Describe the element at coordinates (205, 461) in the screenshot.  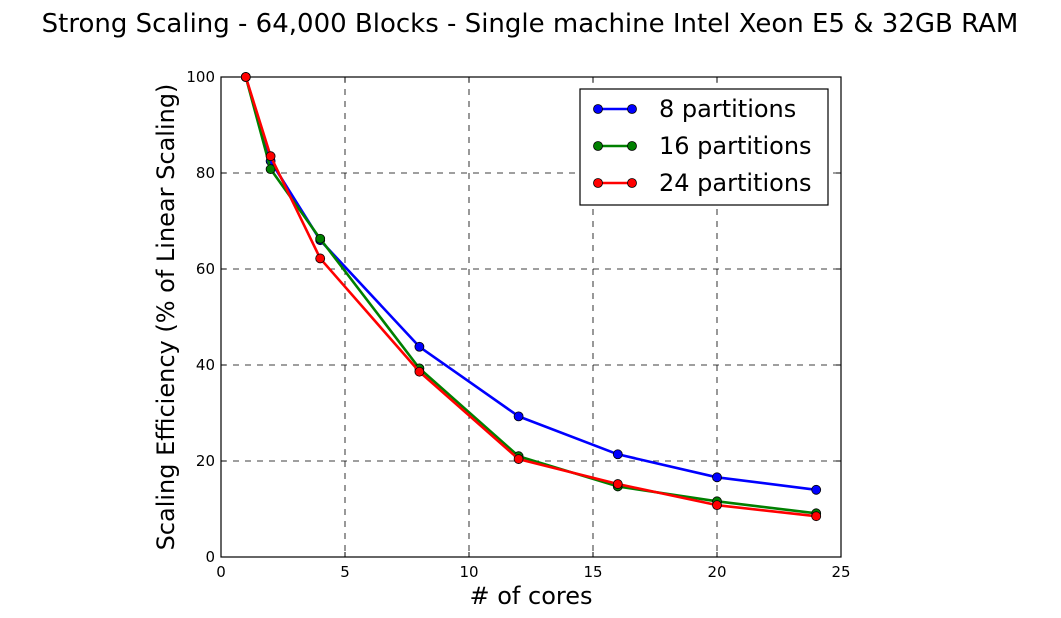
I see `y-tick-label: 20` at that location.